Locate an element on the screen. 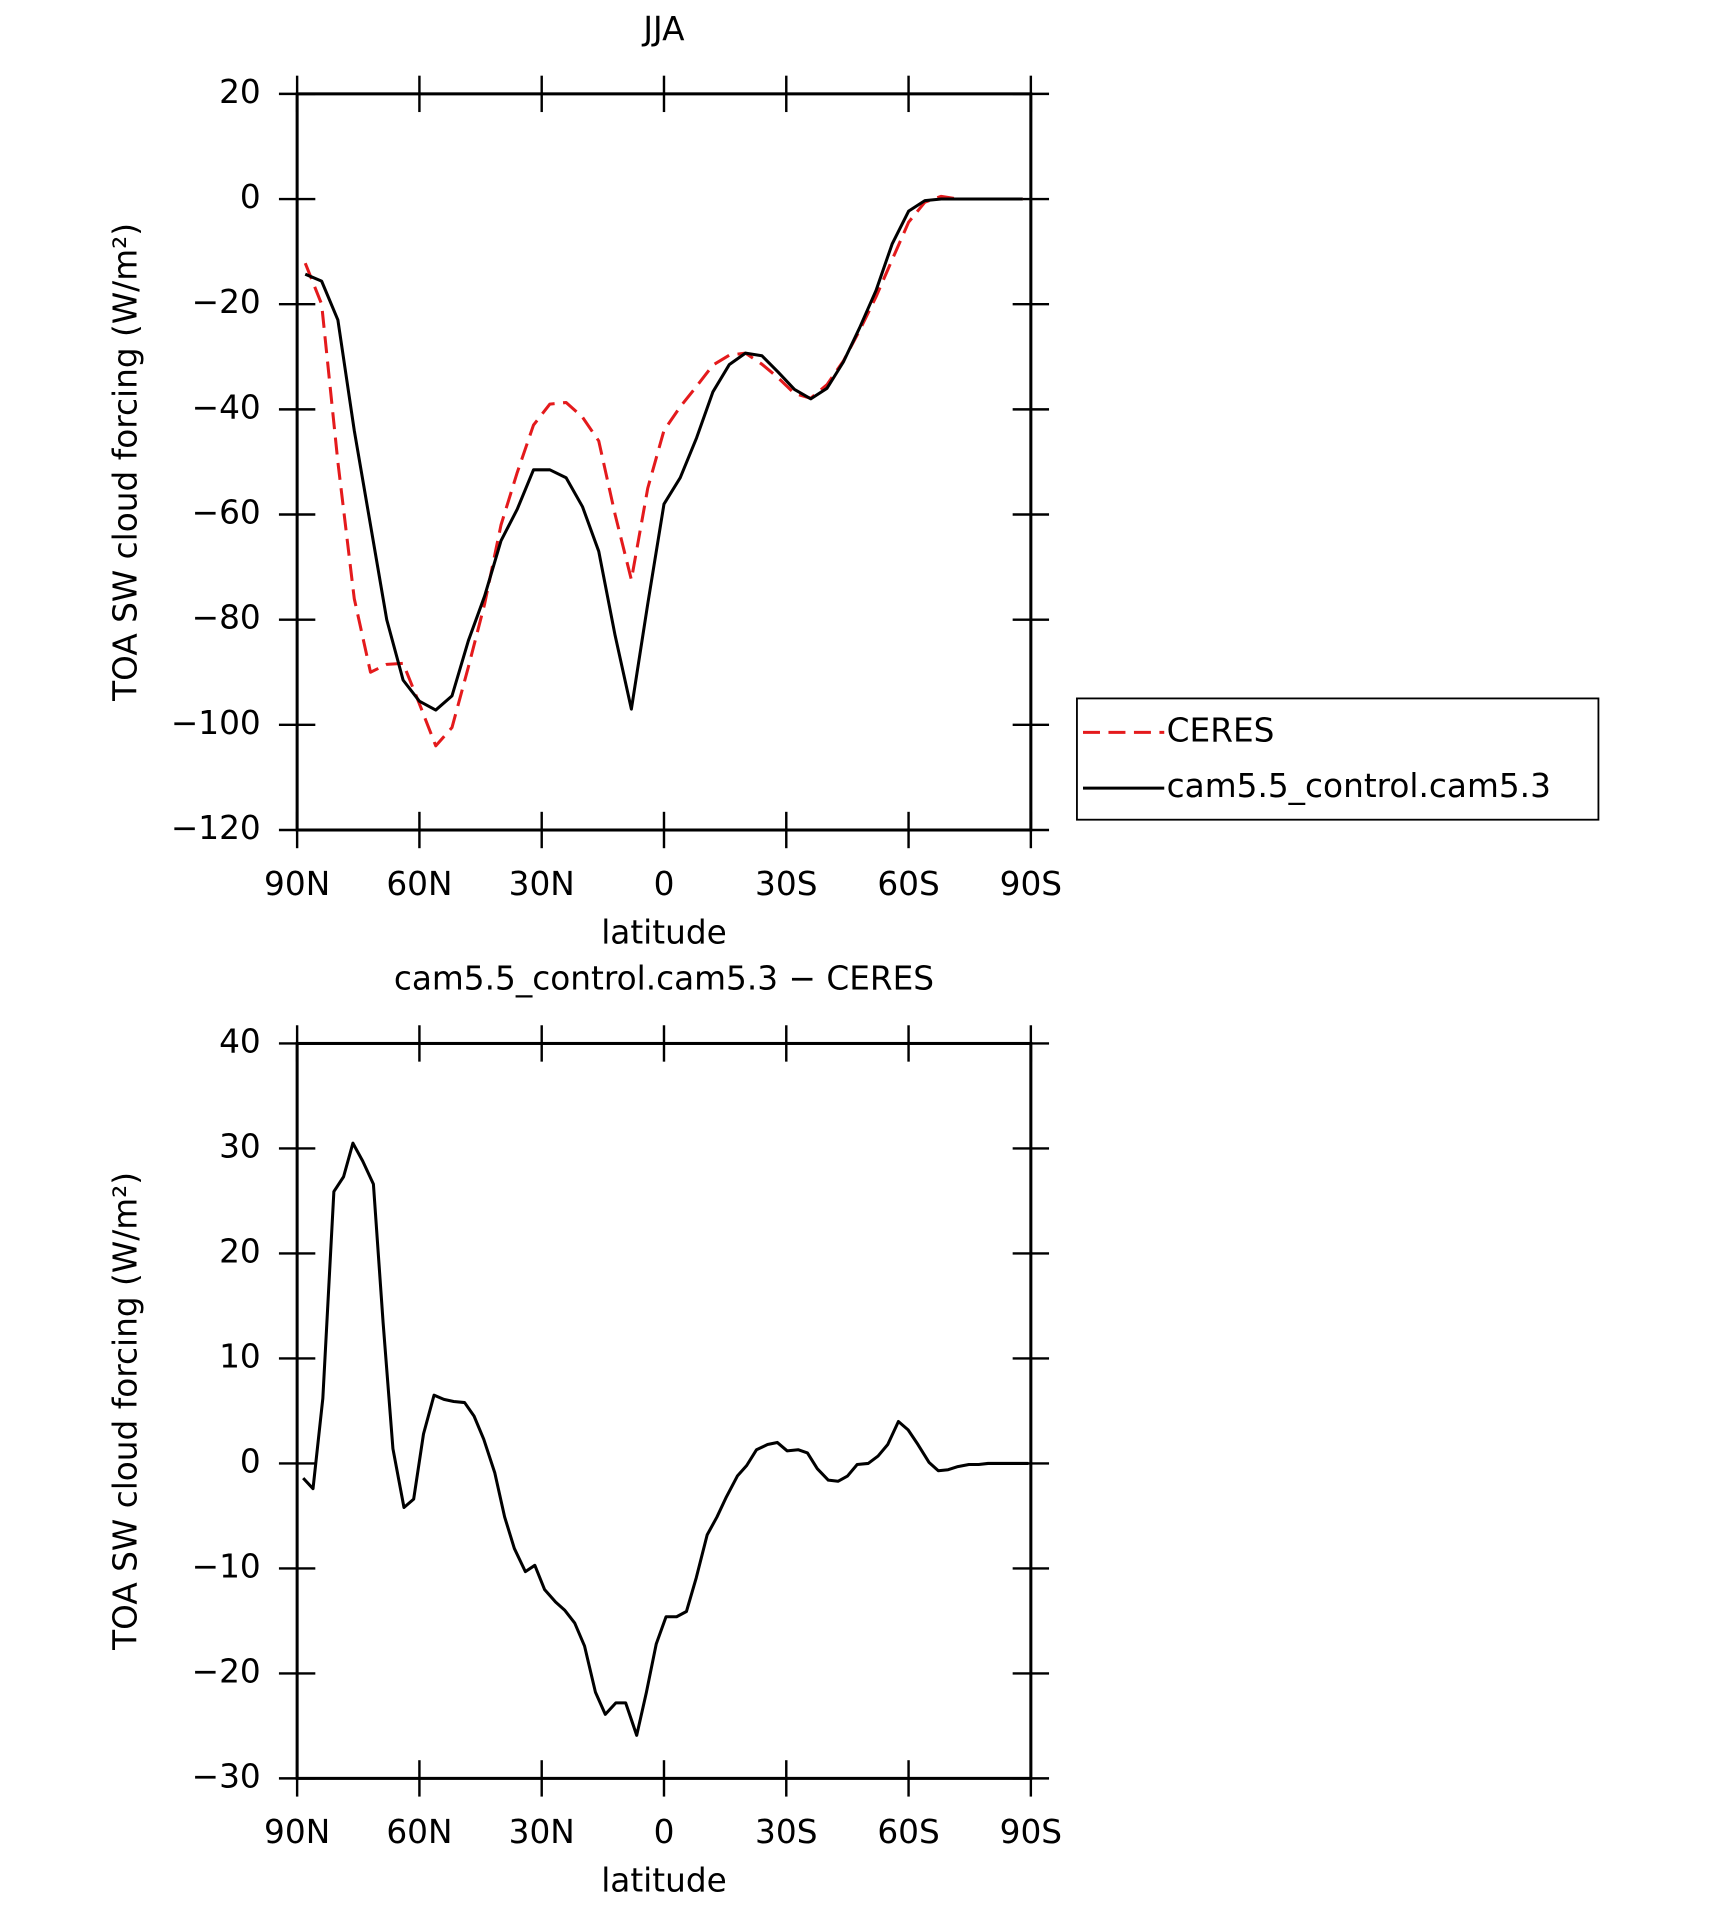 The height and width of the screenshot is (1905, 1710). y-tick-label: −40 is located at coordinates (226, 407).